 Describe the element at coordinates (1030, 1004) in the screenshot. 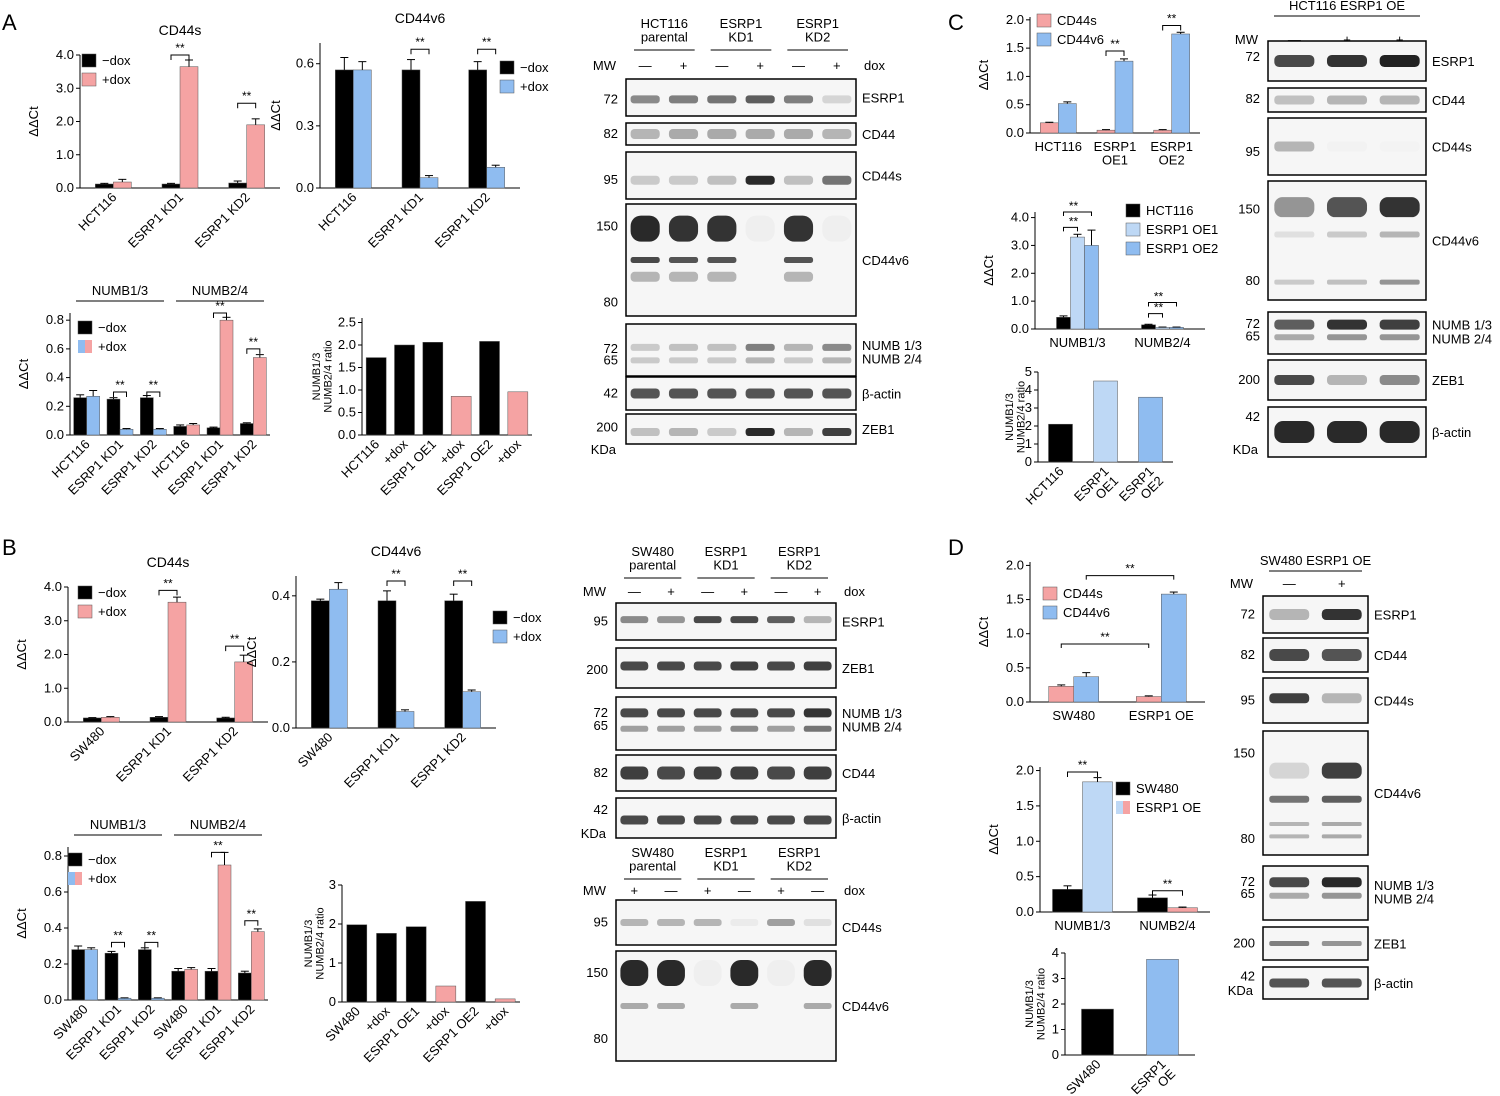

I see `y-axis-label-line: NUMB1/3` at that location.